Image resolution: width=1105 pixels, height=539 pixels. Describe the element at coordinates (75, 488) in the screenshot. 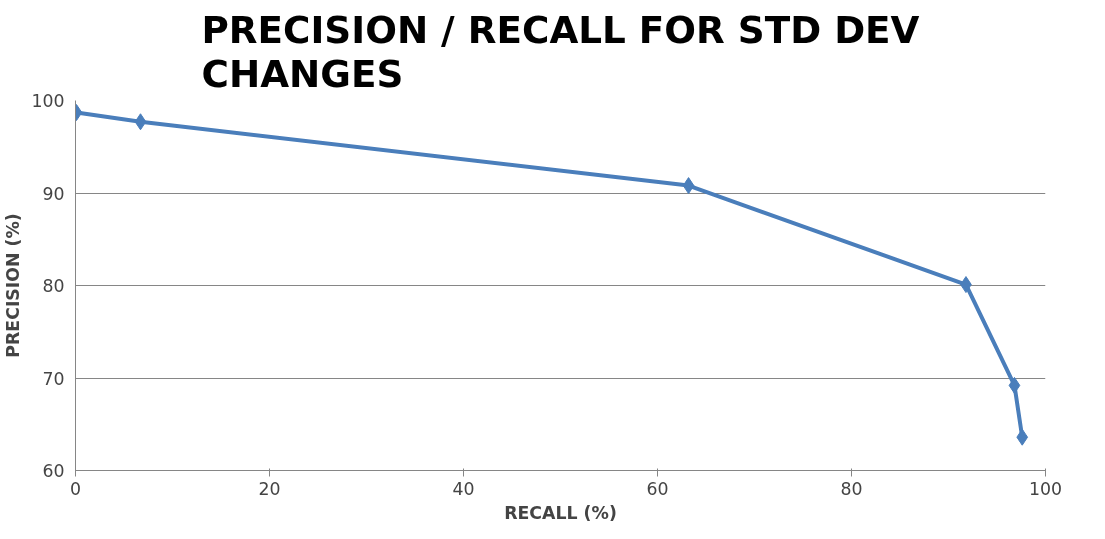

I see `x-tick-label: 0` at that location.